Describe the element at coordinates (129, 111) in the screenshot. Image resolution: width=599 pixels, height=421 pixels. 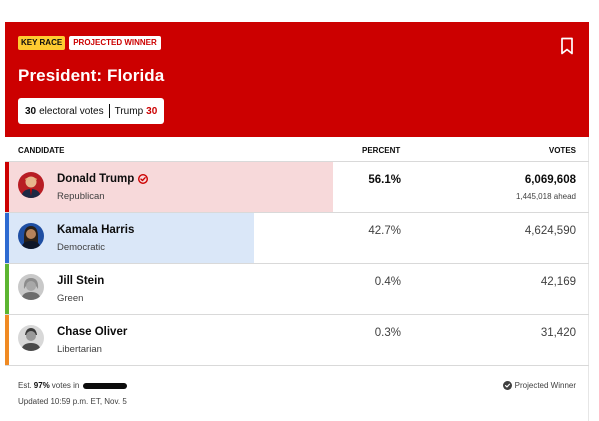
I see `leader-name: Trump` at that location.